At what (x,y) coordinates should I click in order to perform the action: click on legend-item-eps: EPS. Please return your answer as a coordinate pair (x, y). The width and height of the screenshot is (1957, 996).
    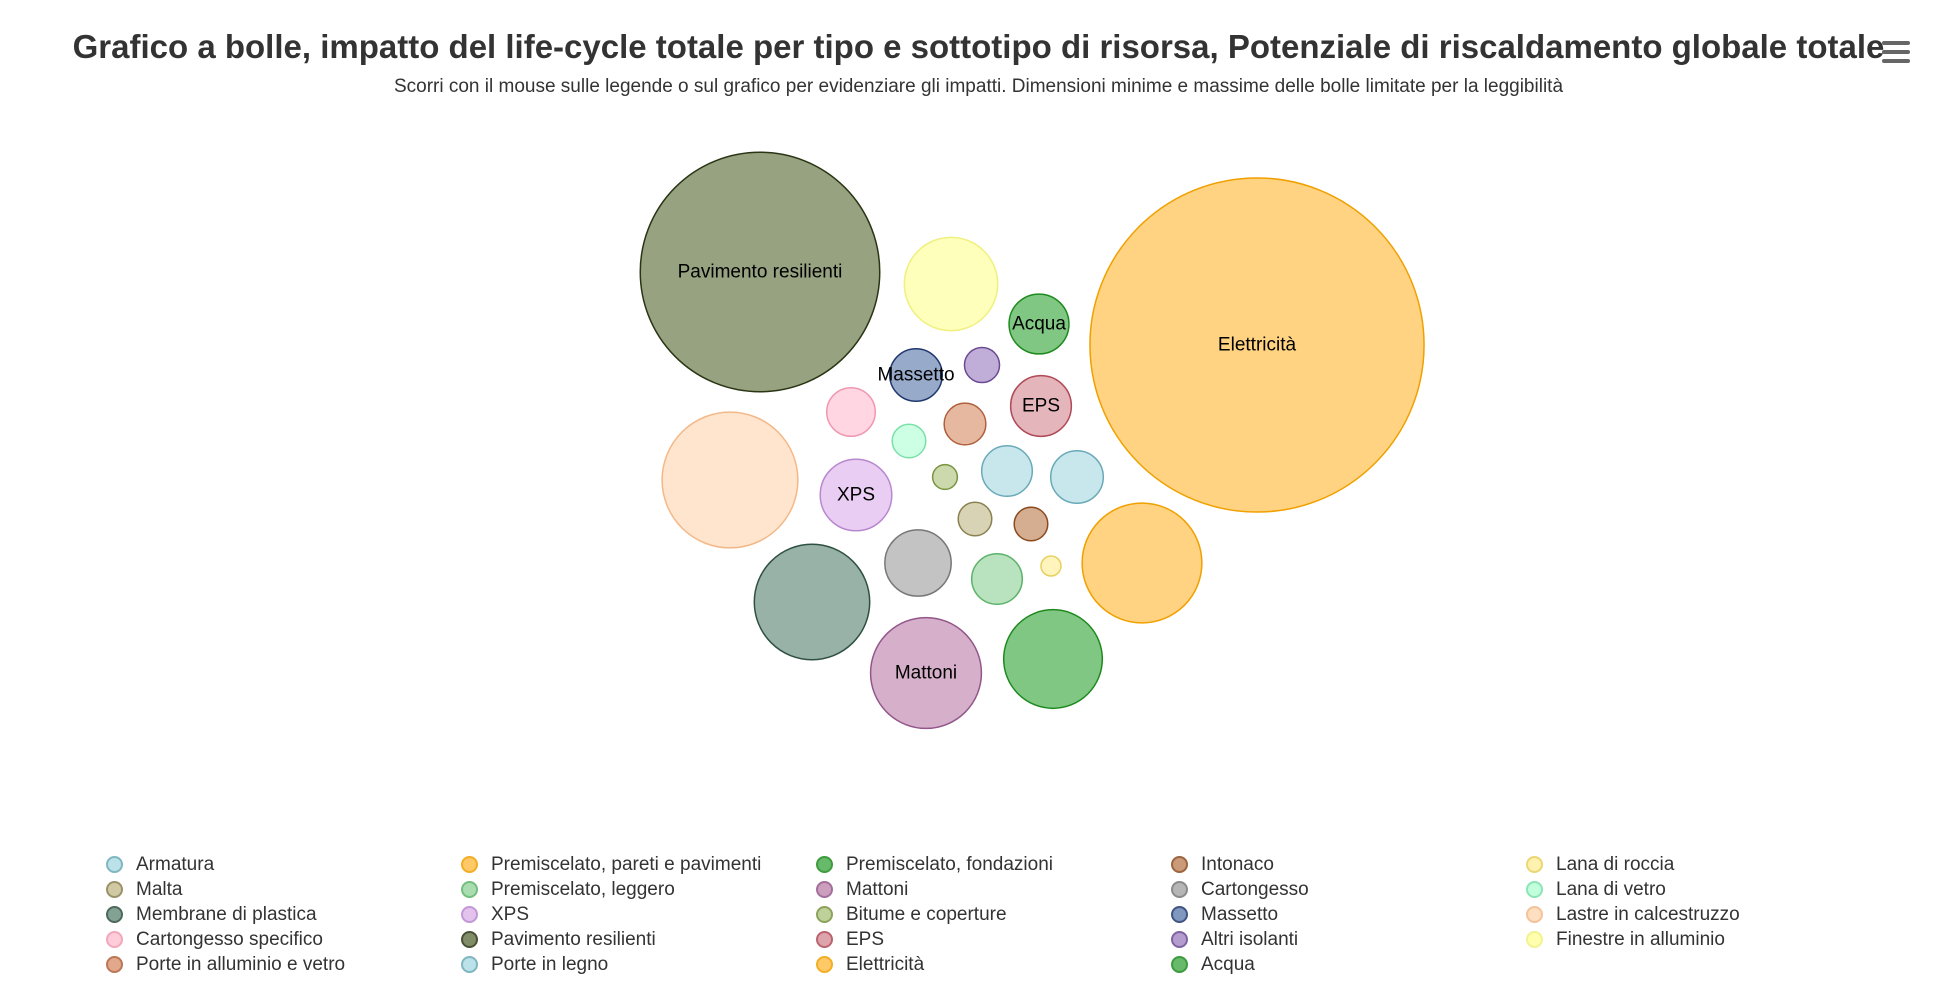
    Looking at the image, I should click on (850, 939).